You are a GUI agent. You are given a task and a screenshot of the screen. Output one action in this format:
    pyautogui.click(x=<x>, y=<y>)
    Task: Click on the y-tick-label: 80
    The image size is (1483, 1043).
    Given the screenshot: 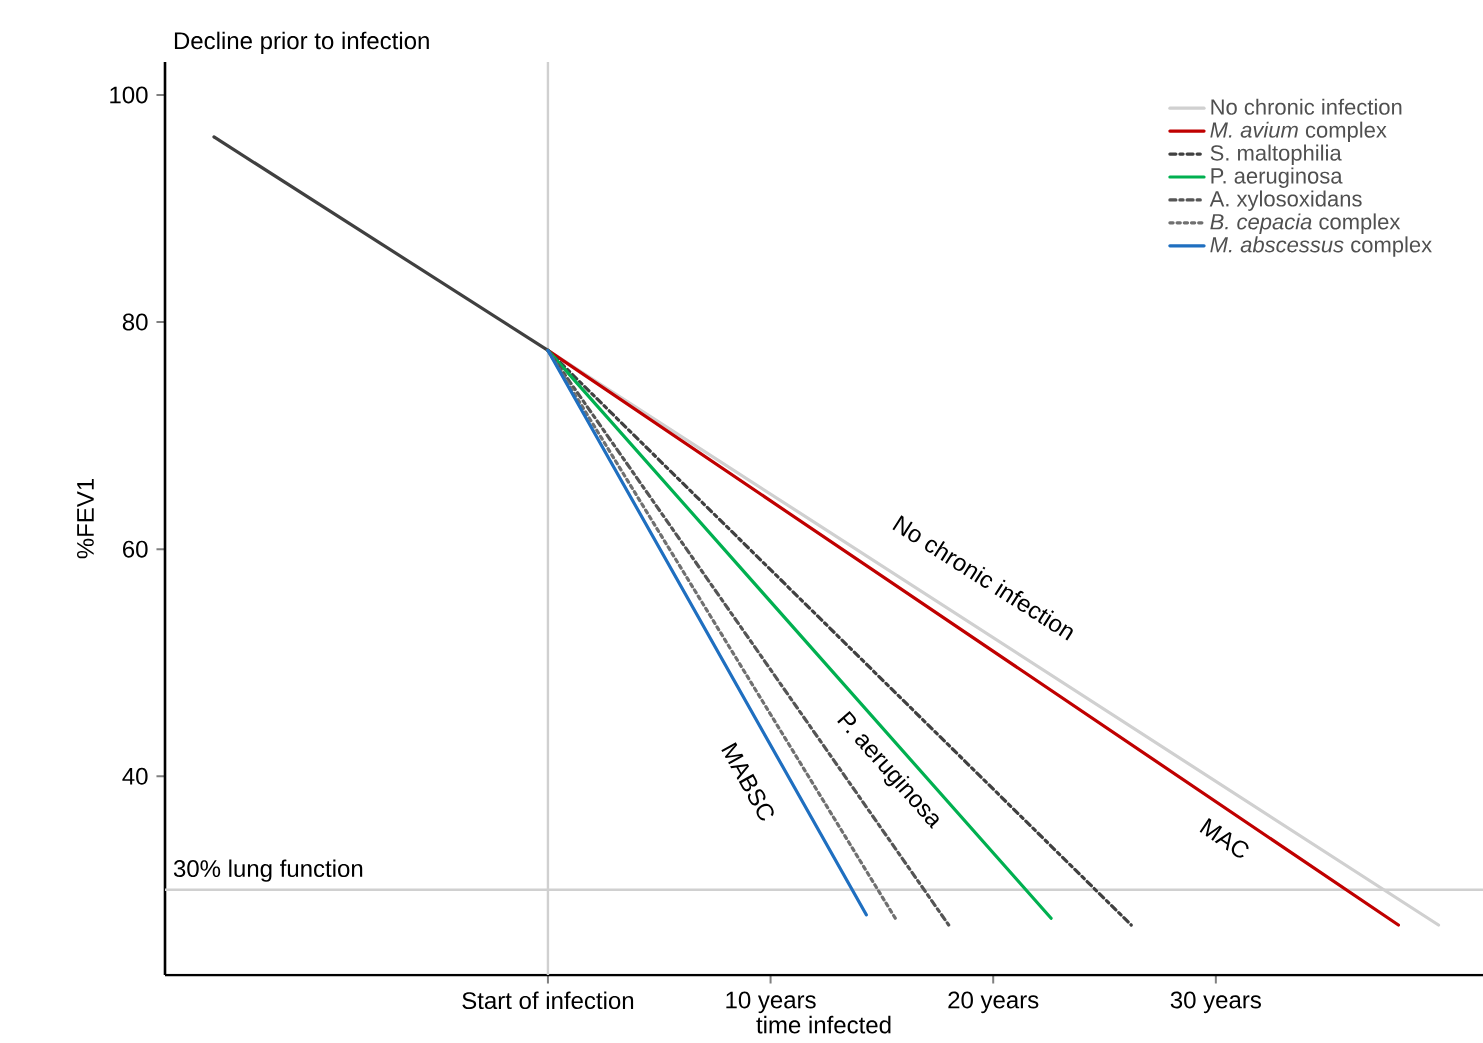 What is the action you would take?
    pyautogui.click(x=135, y=322)
    